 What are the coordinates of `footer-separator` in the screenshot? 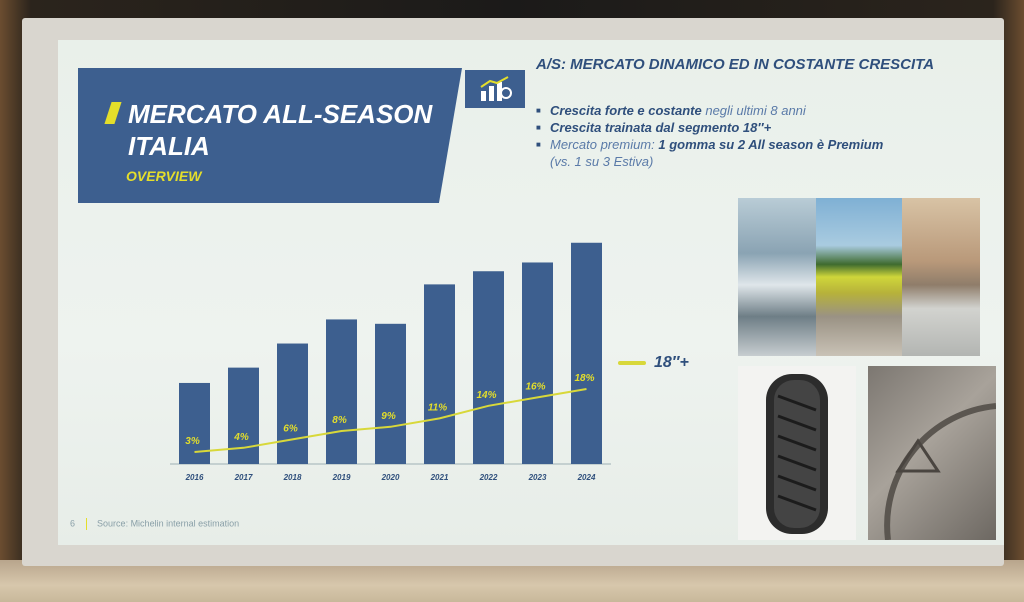 It's located at (86, 524).